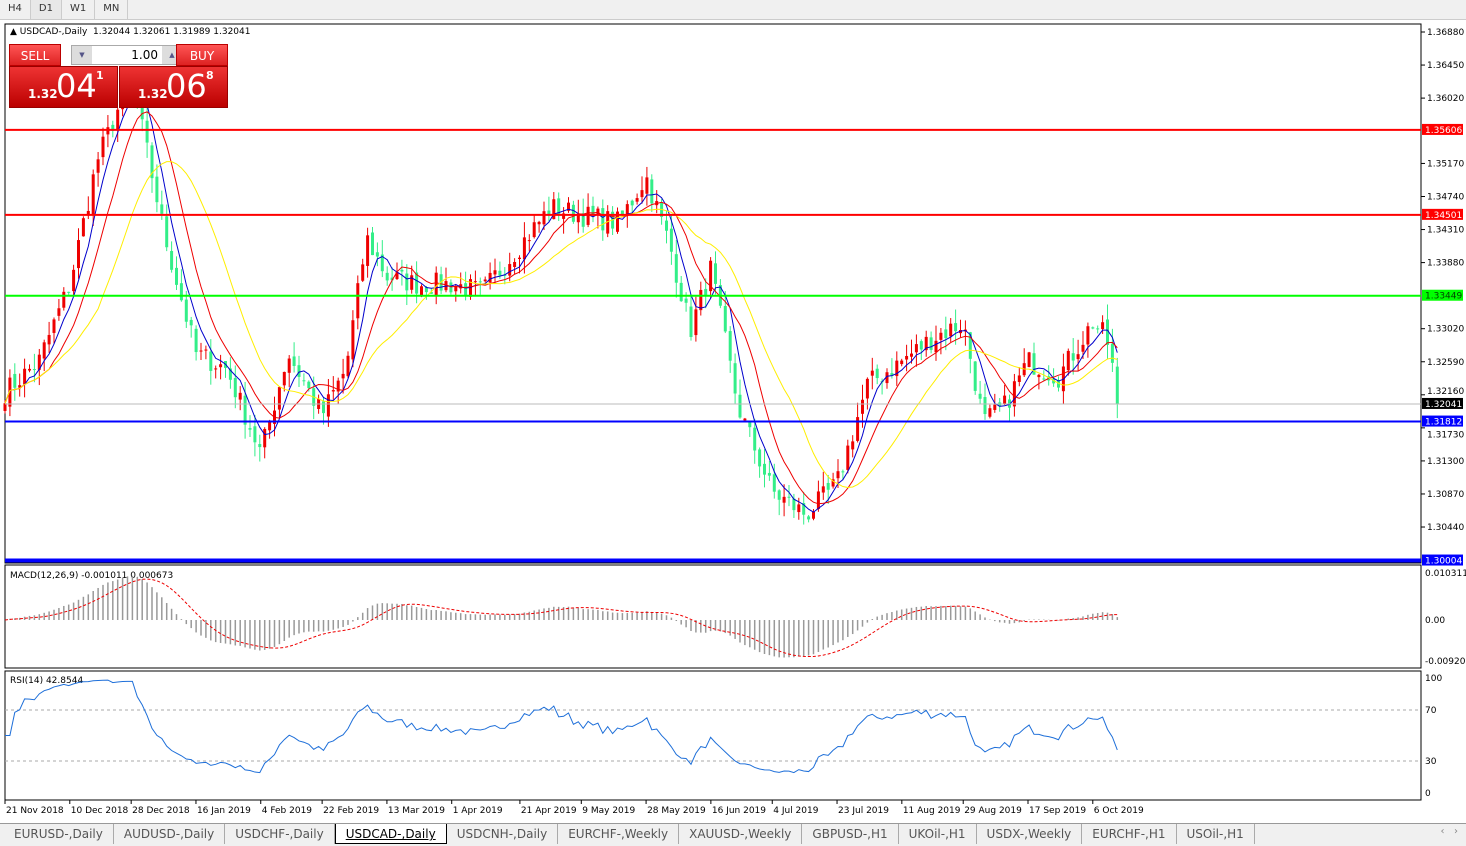 The image size is (1466, 846). I want to click on date-tick-label: 17 Sep 2019, so click(1057, 811).